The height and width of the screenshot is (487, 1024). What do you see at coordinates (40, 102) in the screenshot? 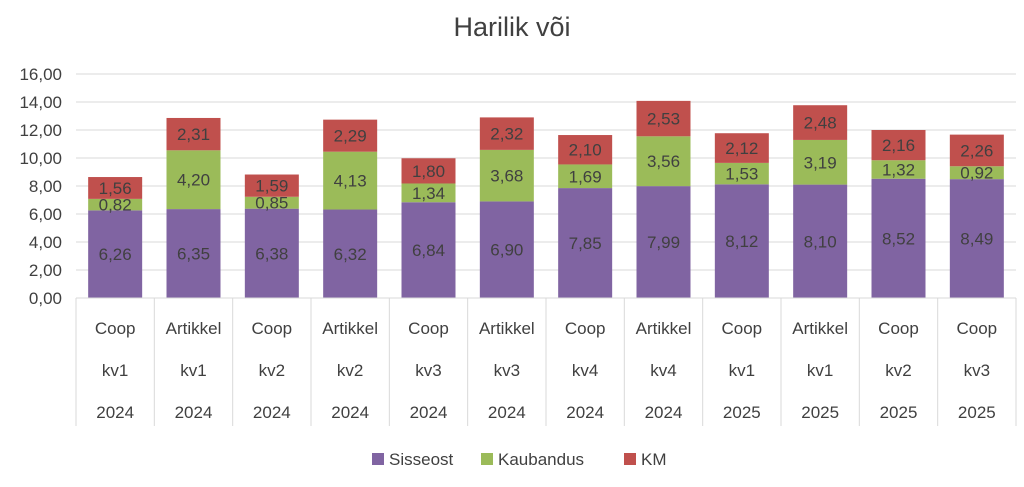
I see `y-tick-label: 14,00` at bounding box center [40, 102].